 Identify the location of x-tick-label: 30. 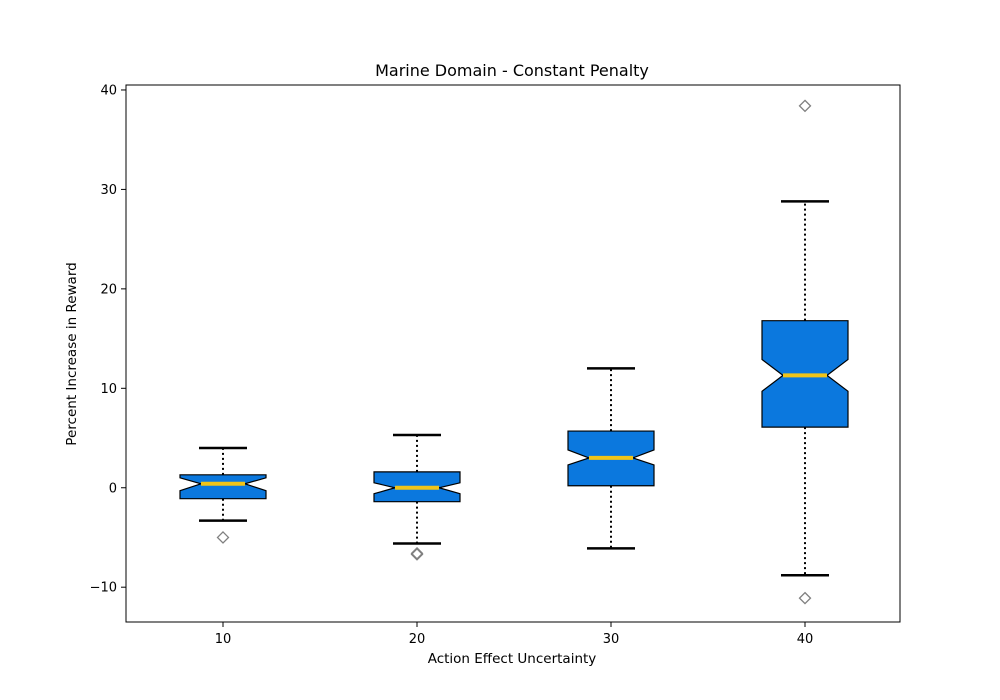
(611, 639).